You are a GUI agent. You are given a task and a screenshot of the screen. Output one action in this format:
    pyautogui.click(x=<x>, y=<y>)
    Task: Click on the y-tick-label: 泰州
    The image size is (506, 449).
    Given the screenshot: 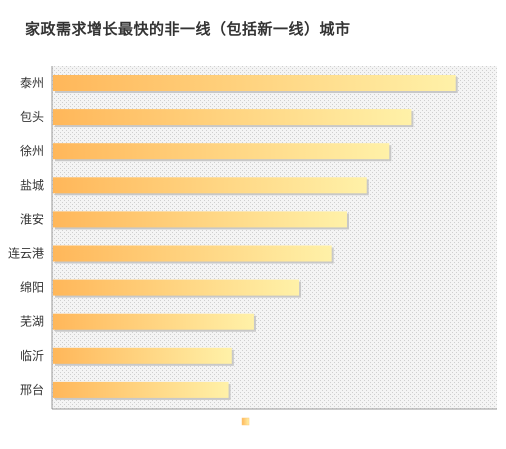 What is the action you would take?
    pyautogui.click(x=32, y=83)
    